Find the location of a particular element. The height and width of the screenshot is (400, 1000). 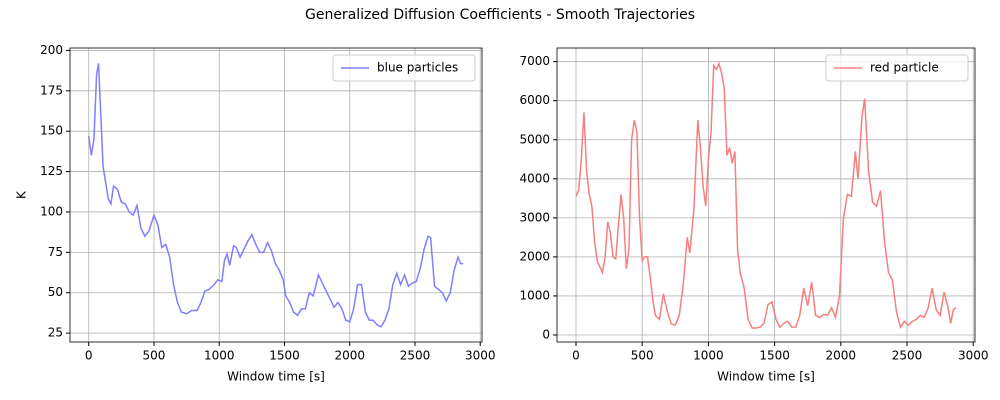

y-tick-label: 7000 is located at coordinates (534, 61).